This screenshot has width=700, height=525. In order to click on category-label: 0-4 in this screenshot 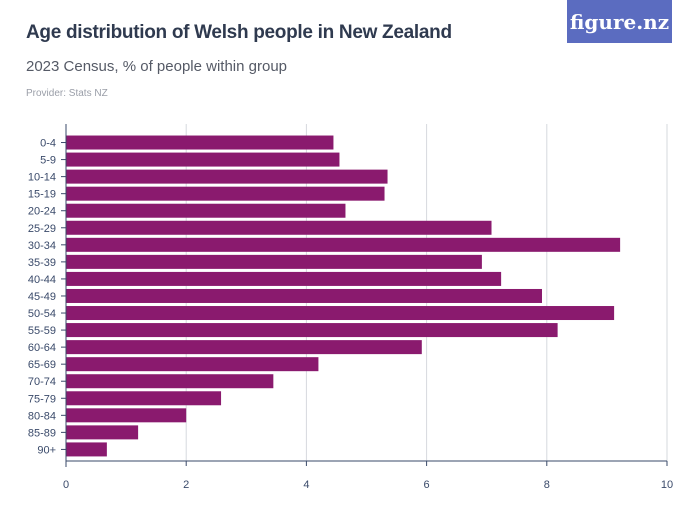, I will do `click(48, 144)`.